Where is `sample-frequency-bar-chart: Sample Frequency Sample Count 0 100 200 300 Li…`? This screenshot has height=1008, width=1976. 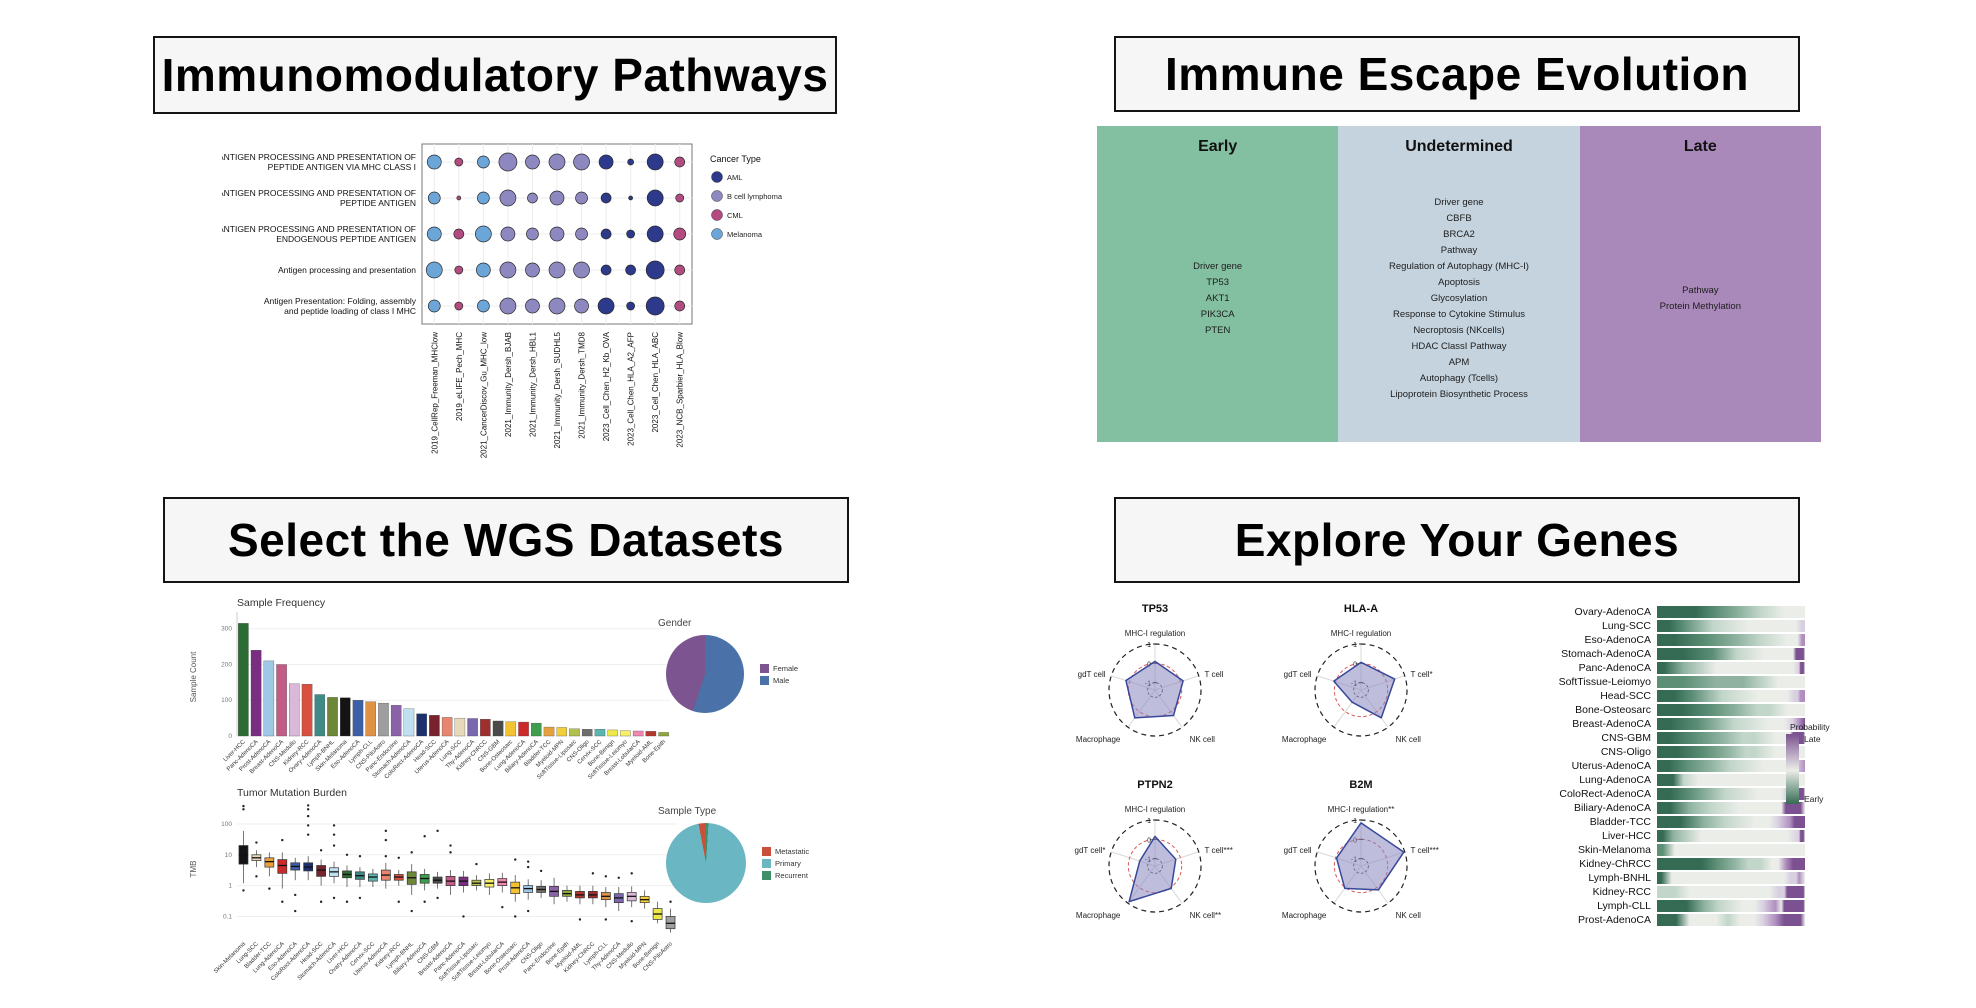
sample-frequency-bar-chart: Sample Frequency Sample Count 0 100 200 300 Li… is located at coordinates (432, 687).